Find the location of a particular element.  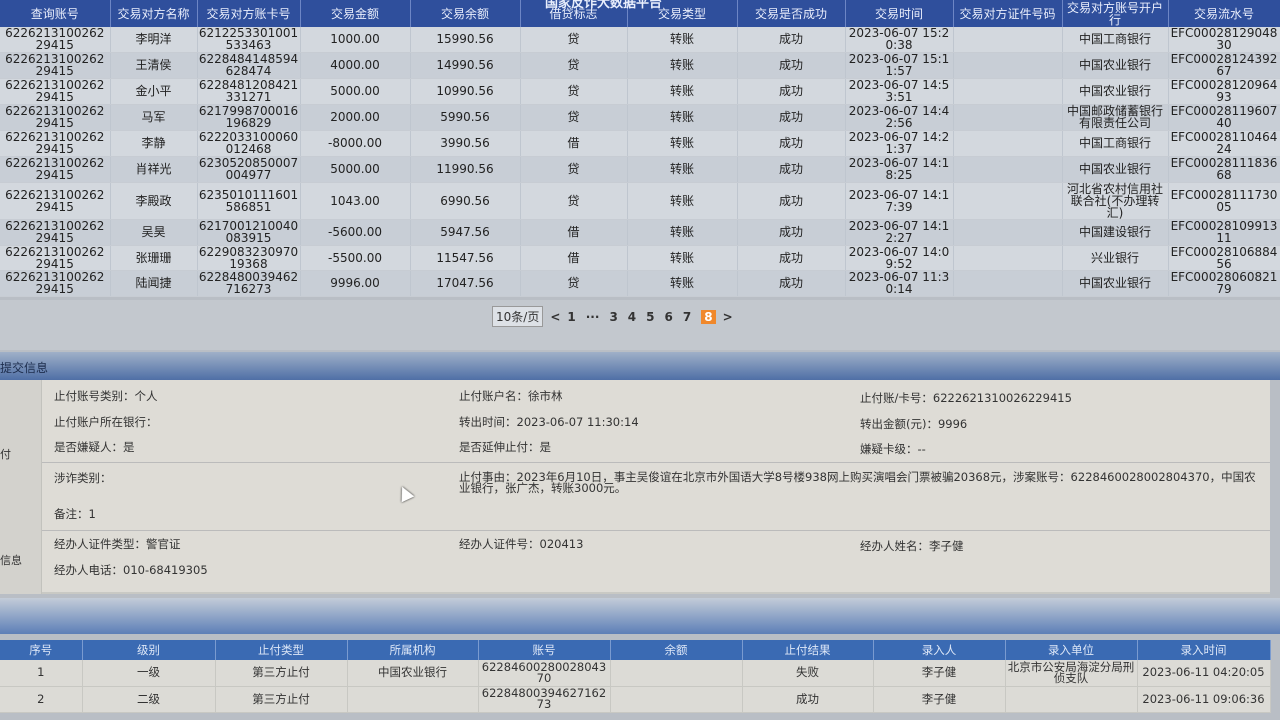

page-button-4: 4 is located at coordinates (632, 316).